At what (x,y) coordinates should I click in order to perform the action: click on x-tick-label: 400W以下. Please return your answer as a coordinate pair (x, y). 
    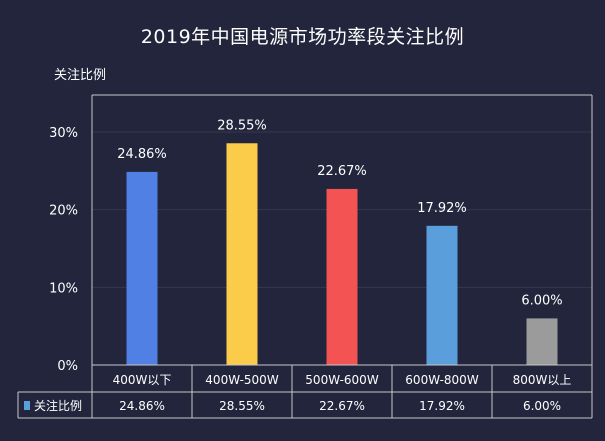
    Looking at the image, I should click on (142, 380).